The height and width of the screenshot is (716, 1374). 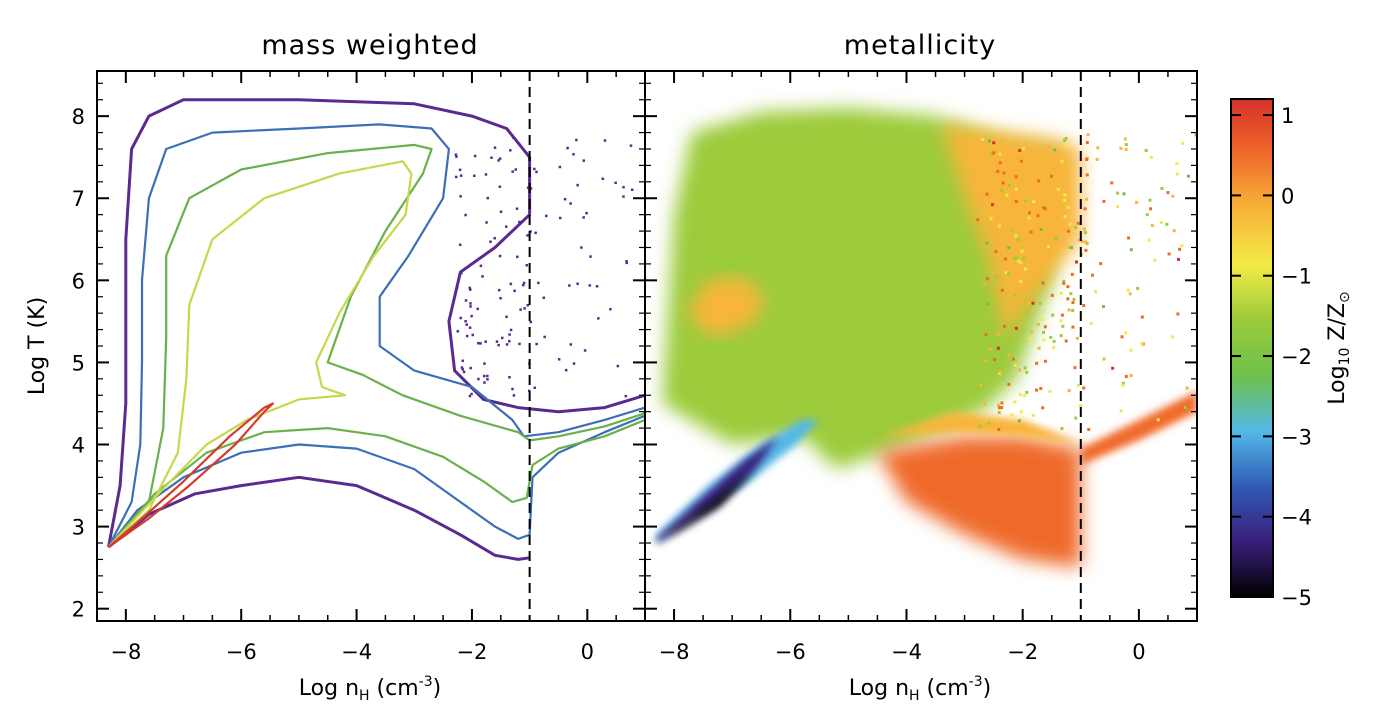 What do you see at coordinates (1271, 357) in the screenshot?
I see `colorbar-ticks: 1 0 −1 −2 −3 −4 −5` at bounding box center [1271, 357].